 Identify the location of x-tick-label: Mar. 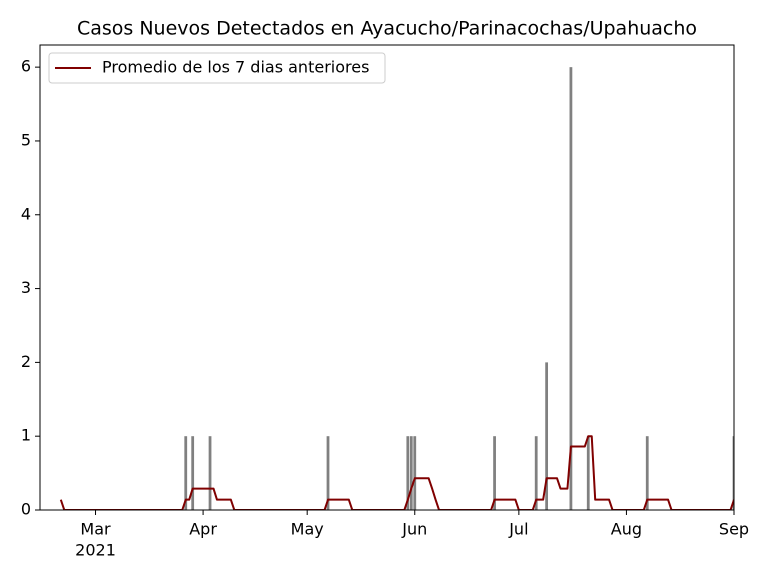
(95, 529).